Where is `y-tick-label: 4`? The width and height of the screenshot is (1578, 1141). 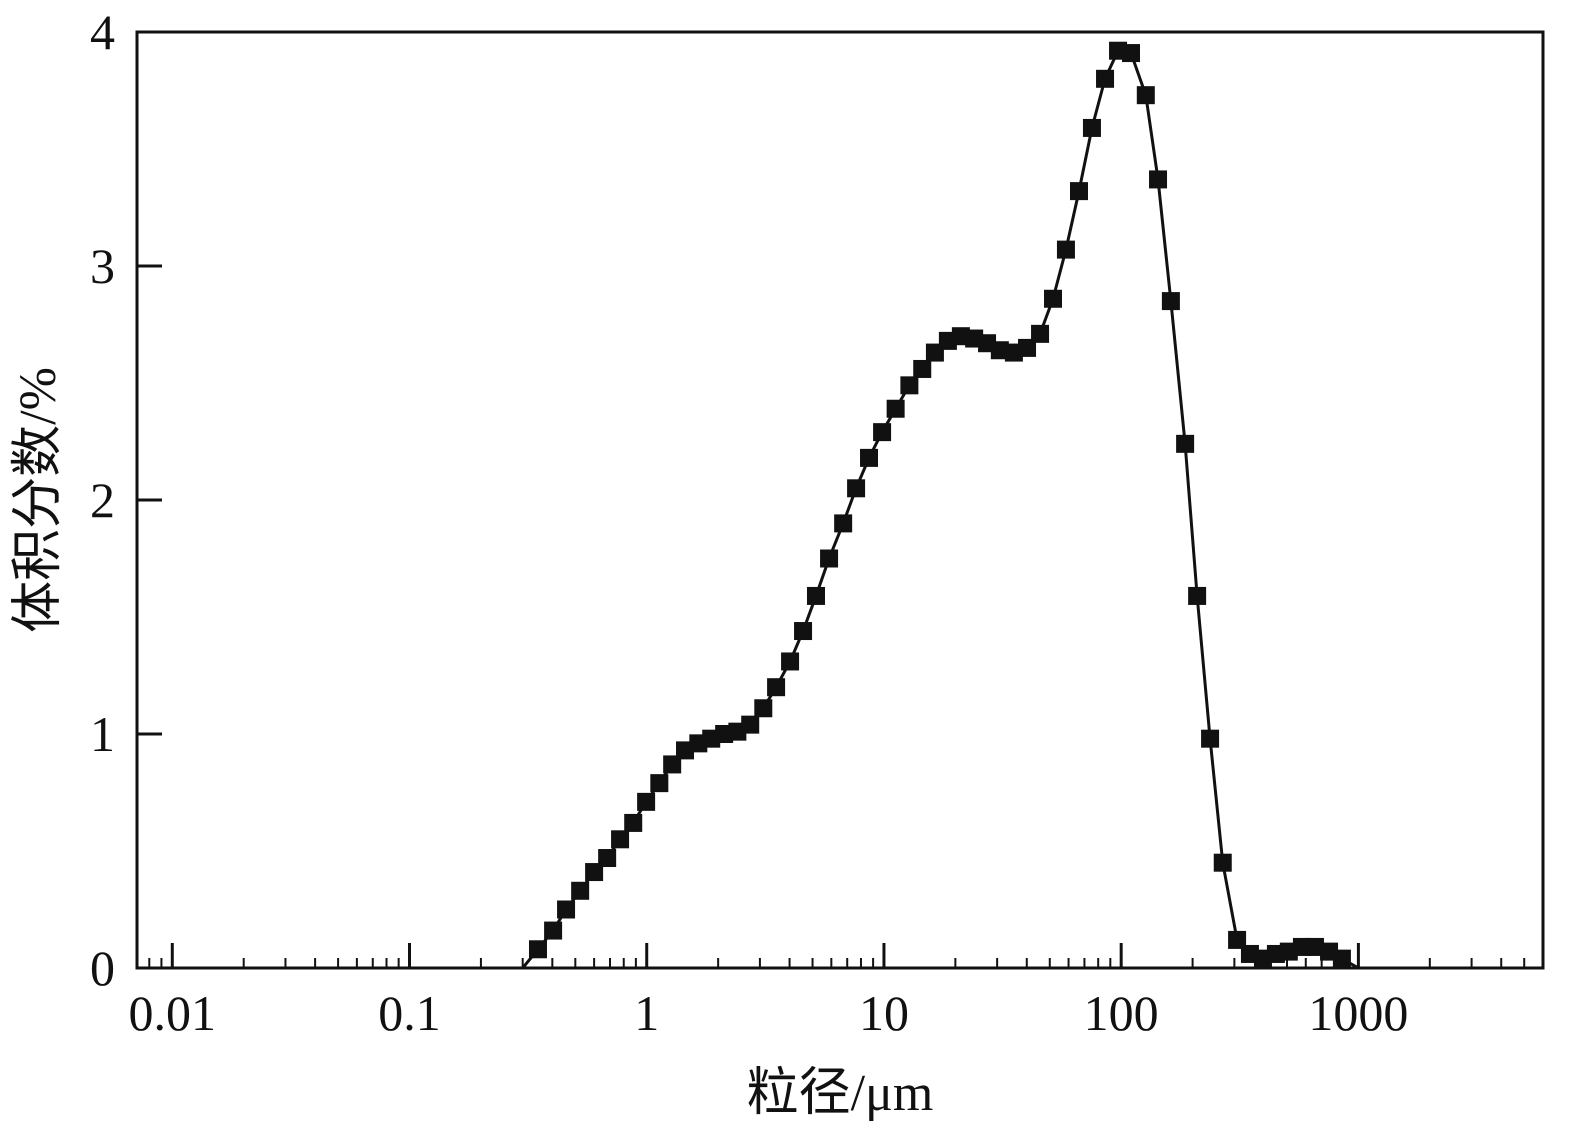 y-tick-label: 4 is located at coordinates (102, 32).